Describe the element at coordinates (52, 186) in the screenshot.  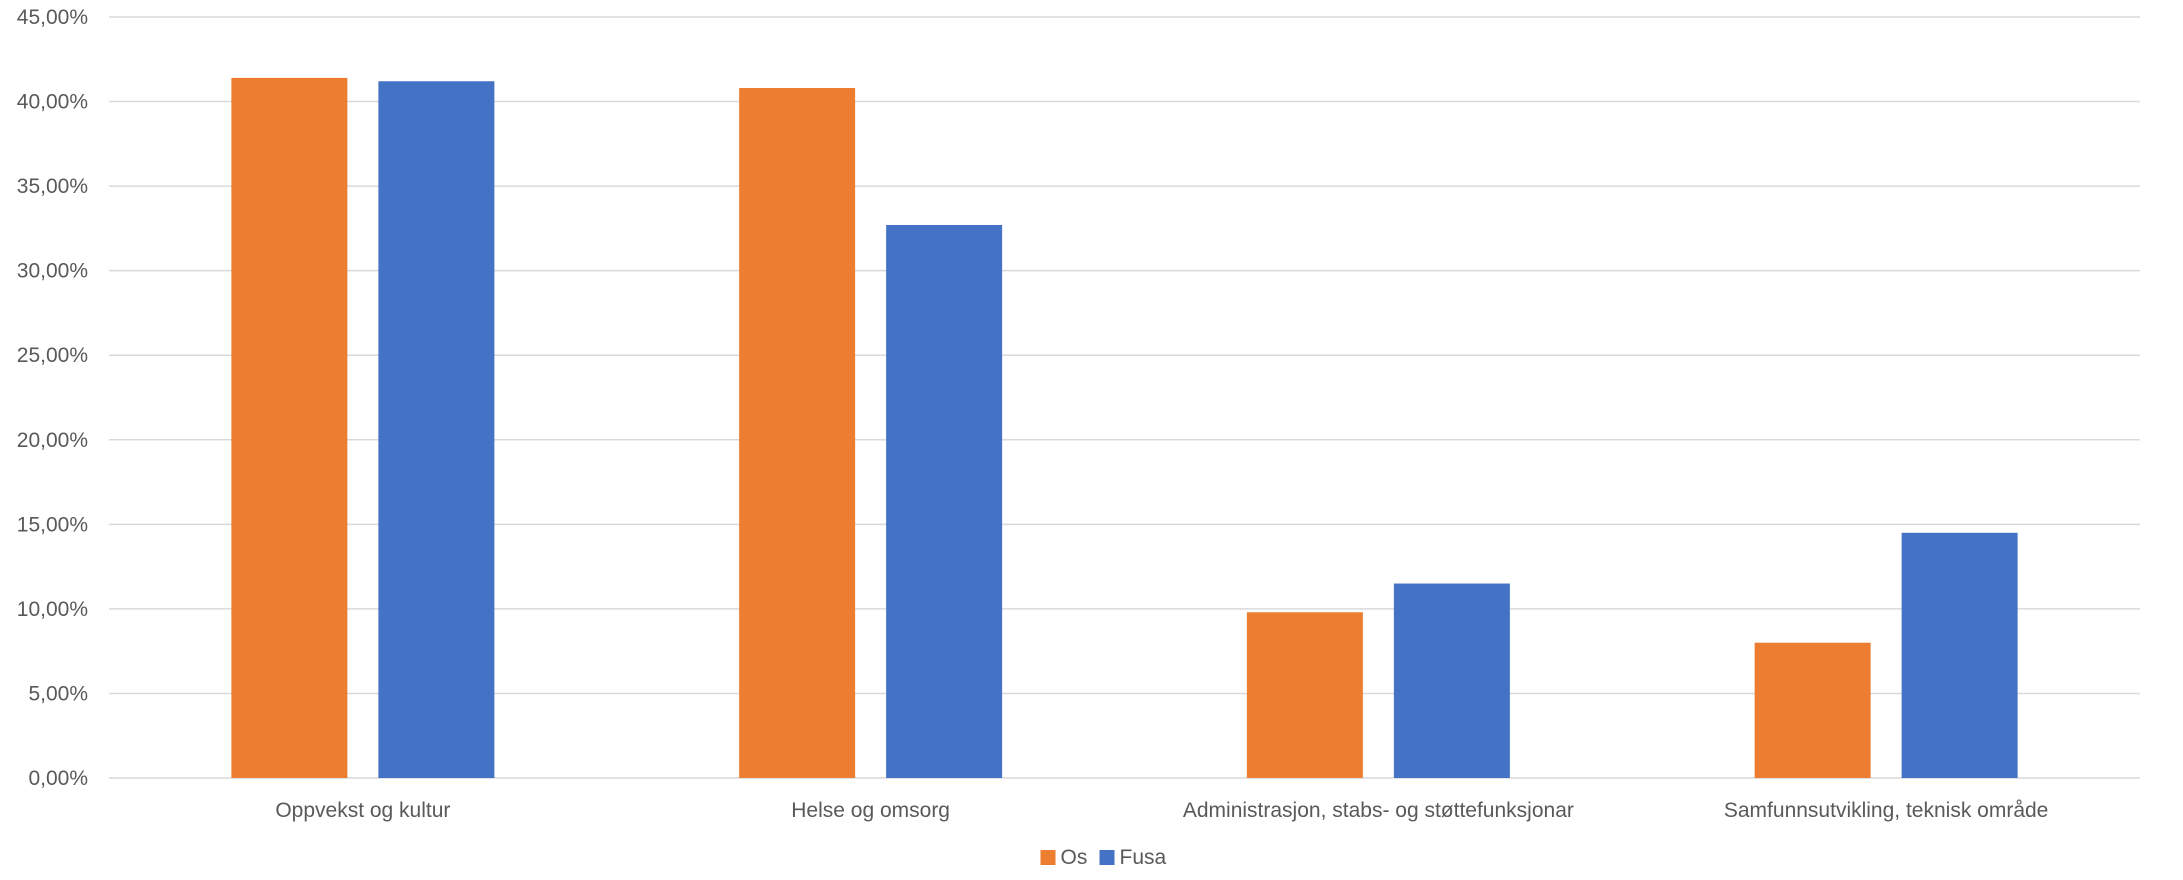
I see `y-tick-label: 35,00%` at that location.